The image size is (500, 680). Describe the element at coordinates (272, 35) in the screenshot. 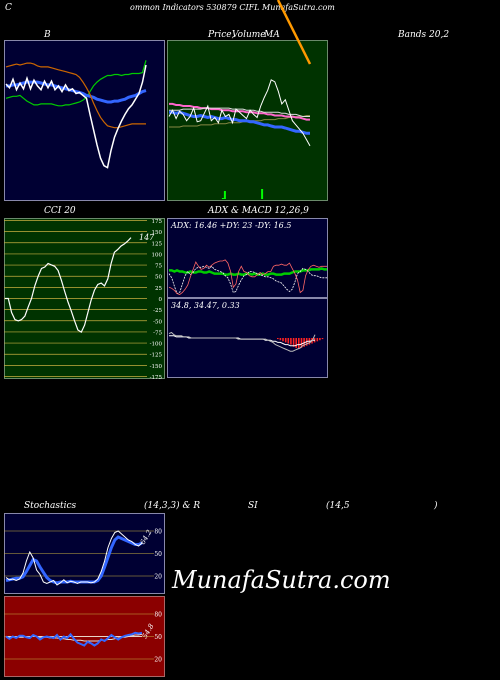

I see `ma-label: MA` at that location.